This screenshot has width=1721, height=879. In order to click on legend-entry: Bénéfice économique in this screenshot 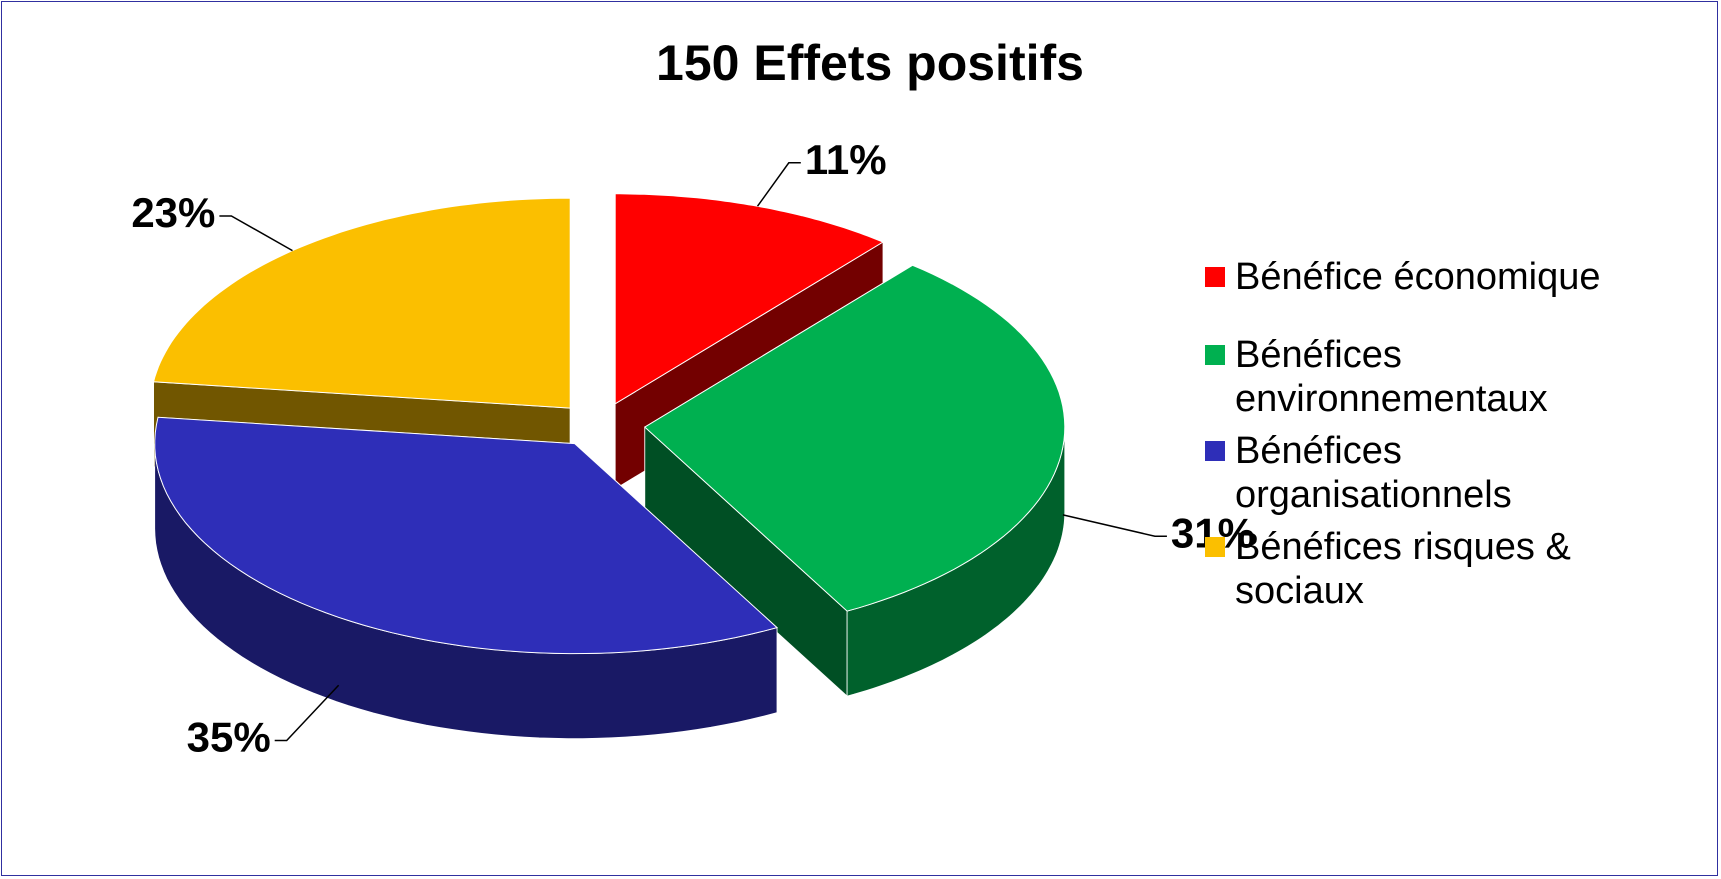, I will do `click(1455, 277)`.